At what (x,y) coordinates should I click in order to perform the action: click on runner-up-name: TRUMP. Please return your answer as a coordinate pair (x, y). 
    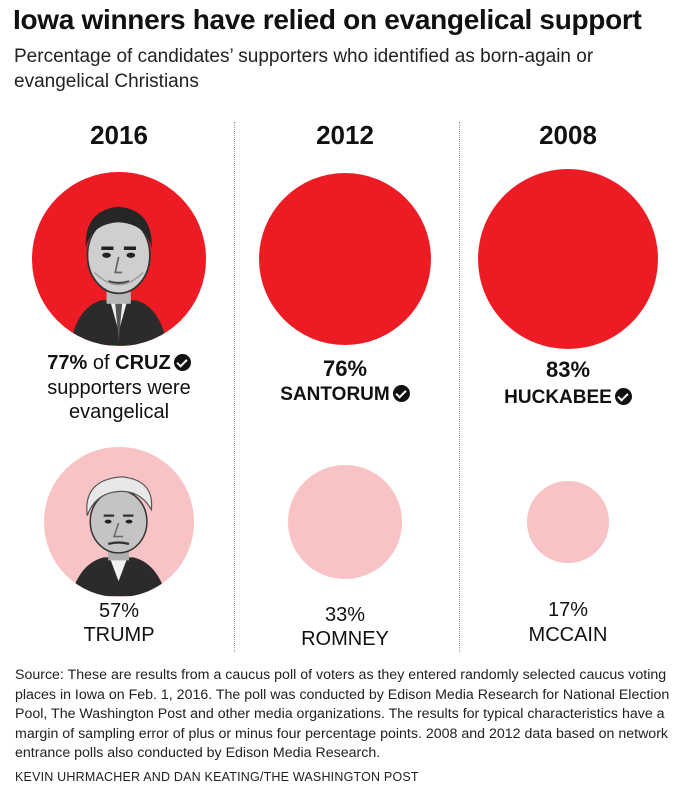
    Looking at the image, I should click on (119, 635).